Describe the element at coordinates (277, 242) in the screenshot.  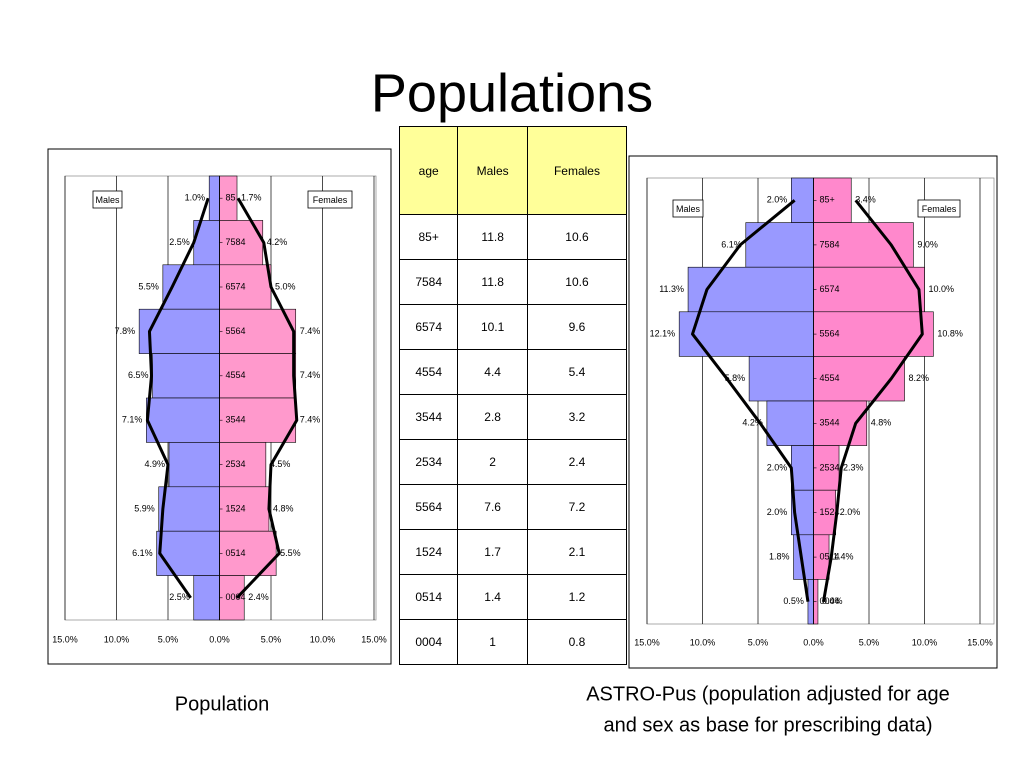
I see `data-label: 4.2%` at that location.